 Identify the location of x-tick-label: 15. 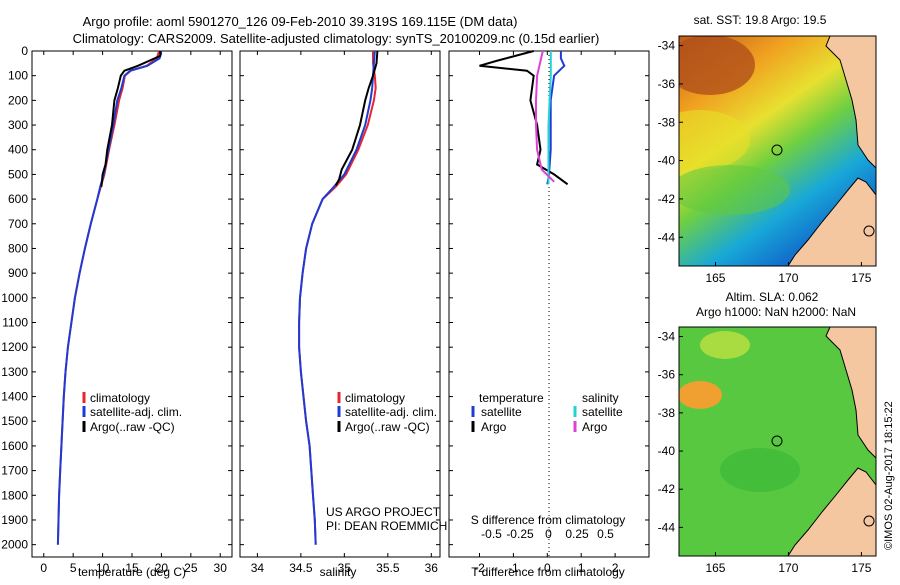
(132, 568).